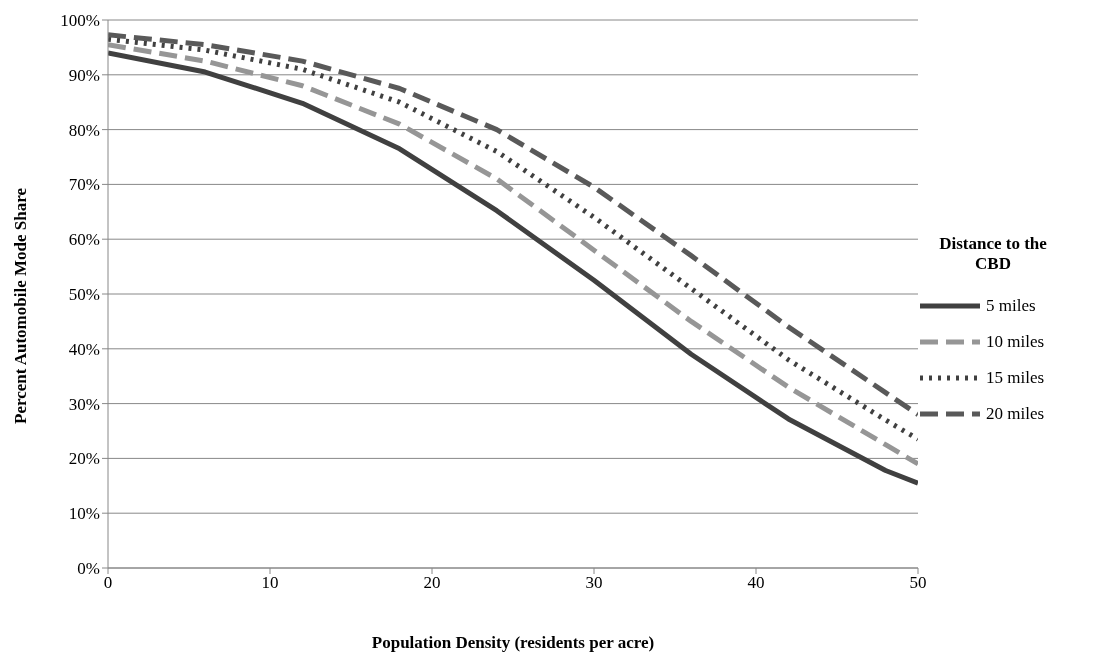  I want to click on legend-label: 5 miles, so click(1011, 306).